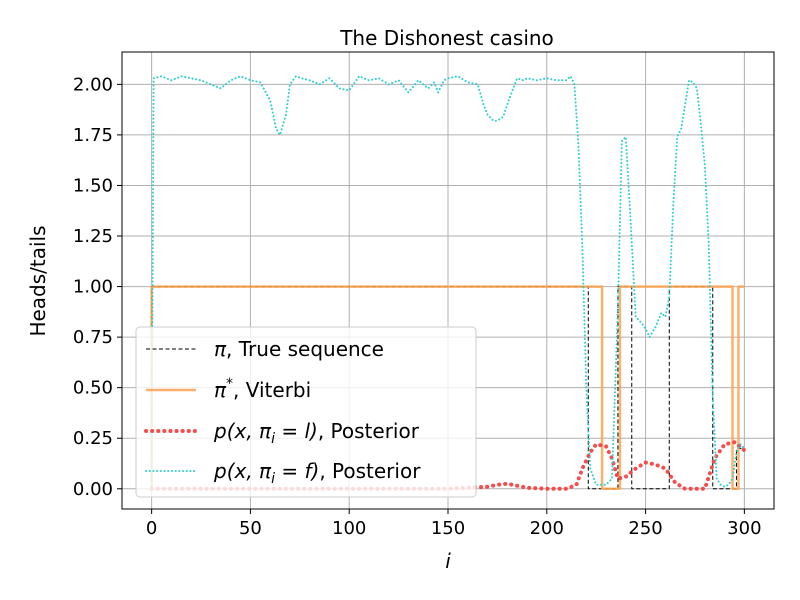 The height and width of the screenshot is (600, 800). What do you see at coordinates (93, 84) in the screenshot?
I see `y-tick-label: 2.00` at bounding box center [93, 84].